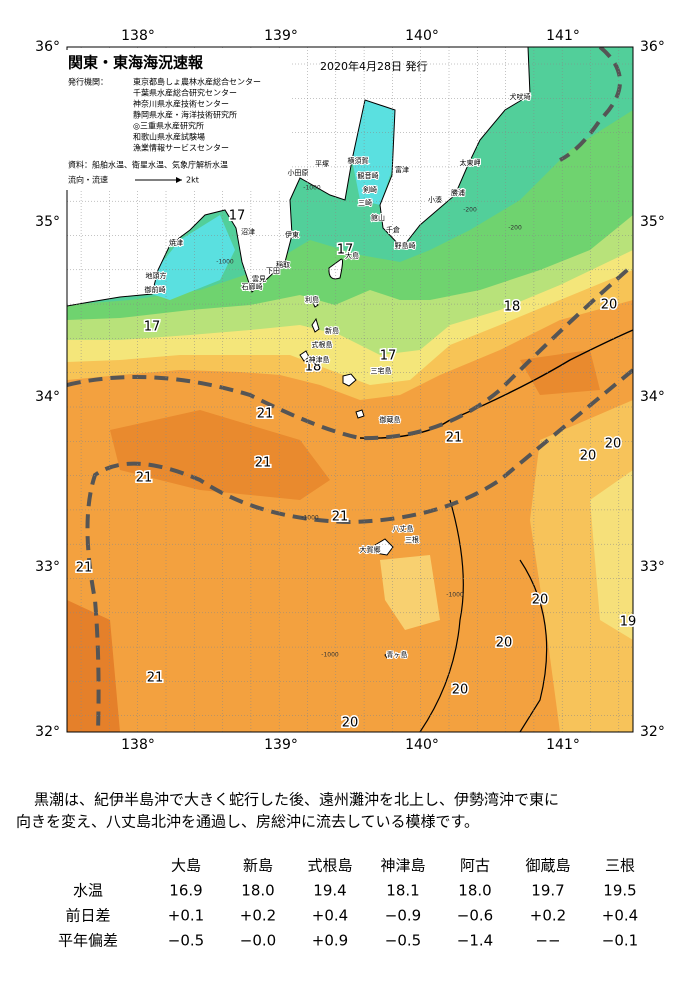 The width and height of the screenshot is (700, 993). What do you see at coordinates (332, 330) in the screenshot?
I see `place-name: 新島` at bounding box center [332, 330].